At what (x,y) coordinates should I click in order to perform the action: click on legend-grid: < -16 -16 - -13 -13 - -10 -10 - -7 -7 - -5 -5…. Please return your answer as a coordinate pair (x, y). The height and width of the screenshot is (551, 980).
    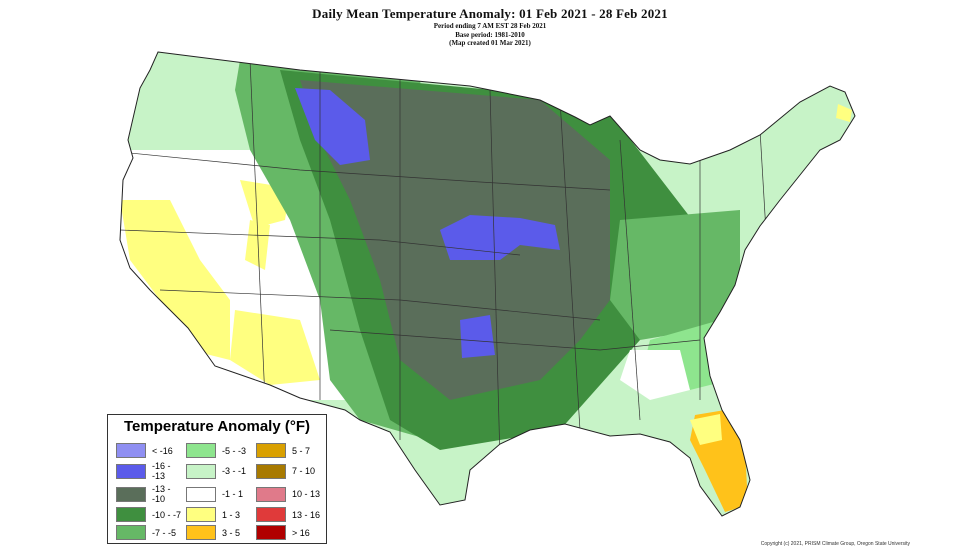
    Looking at the image, I should click on (219, 491).